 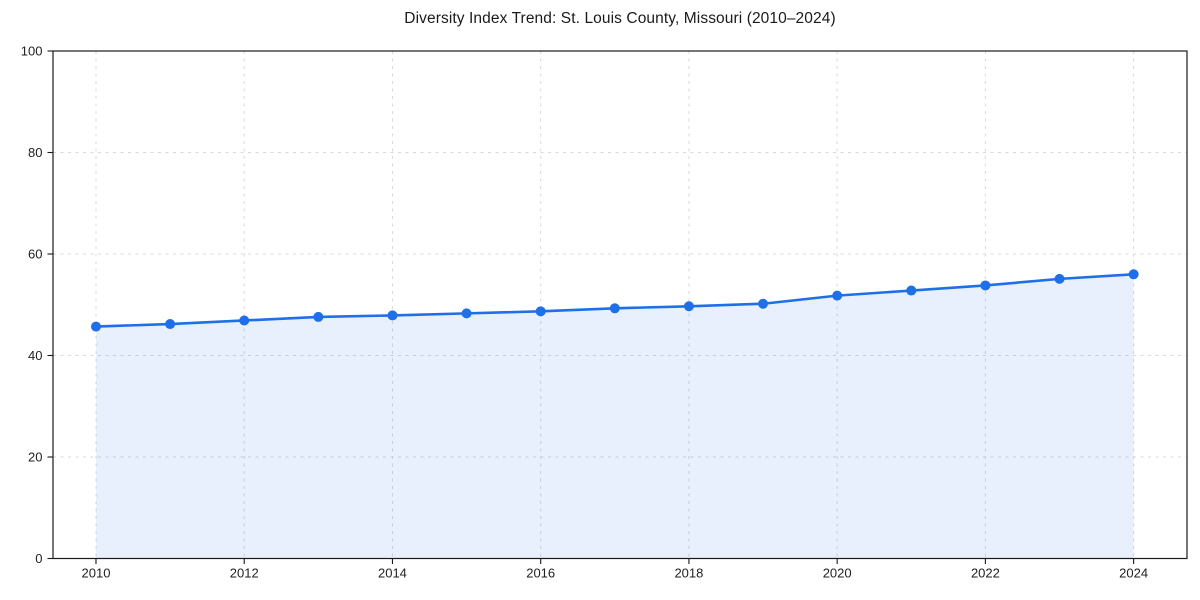 I want to click on y-tick-label: 20, so click(x=35, y=456).